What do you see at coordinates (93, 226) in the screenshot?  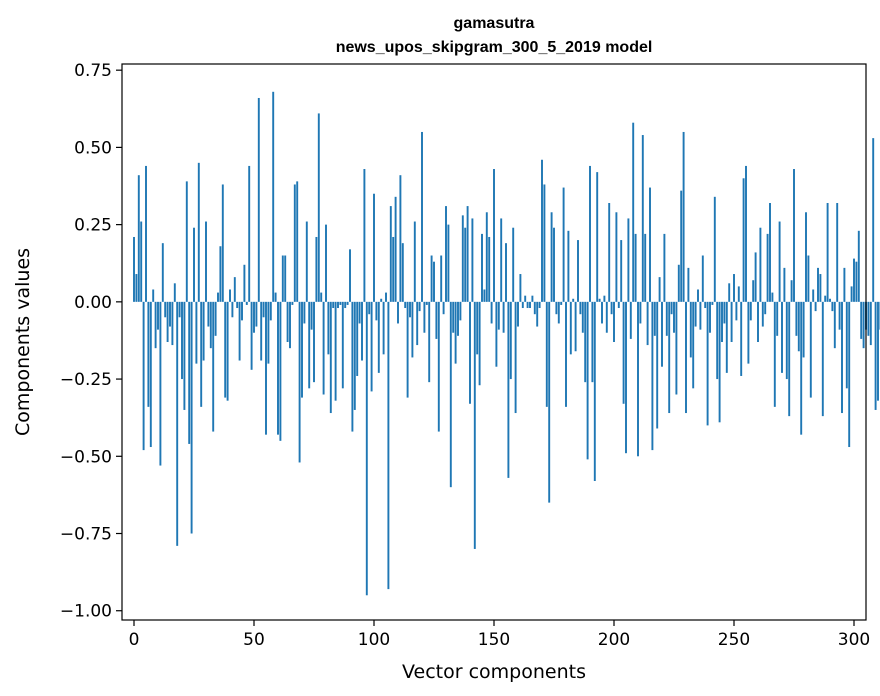 I see `y-tick-label-5: 0.25` at bounding box center [93, 226].